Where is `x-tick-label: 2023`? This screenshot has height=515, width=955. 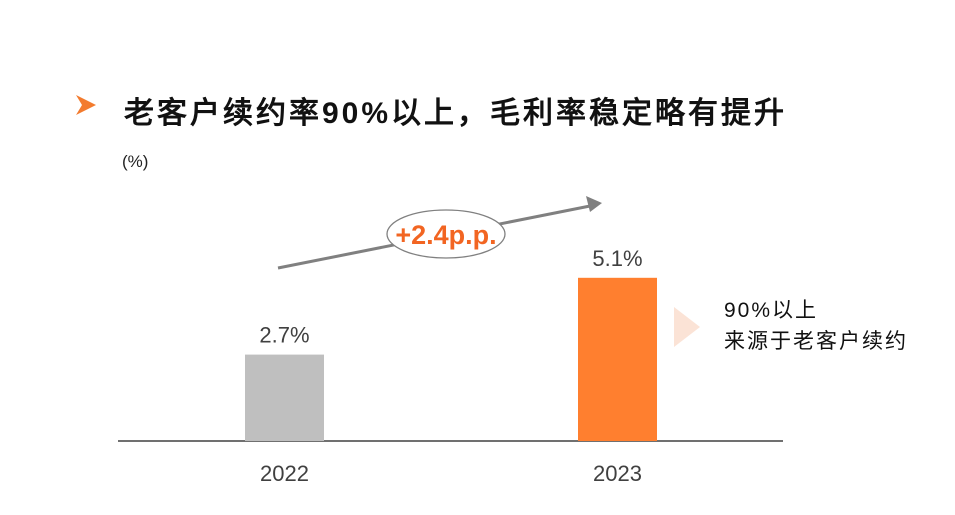 x-tick-label: 2023 is located at coordinates (617, 473).